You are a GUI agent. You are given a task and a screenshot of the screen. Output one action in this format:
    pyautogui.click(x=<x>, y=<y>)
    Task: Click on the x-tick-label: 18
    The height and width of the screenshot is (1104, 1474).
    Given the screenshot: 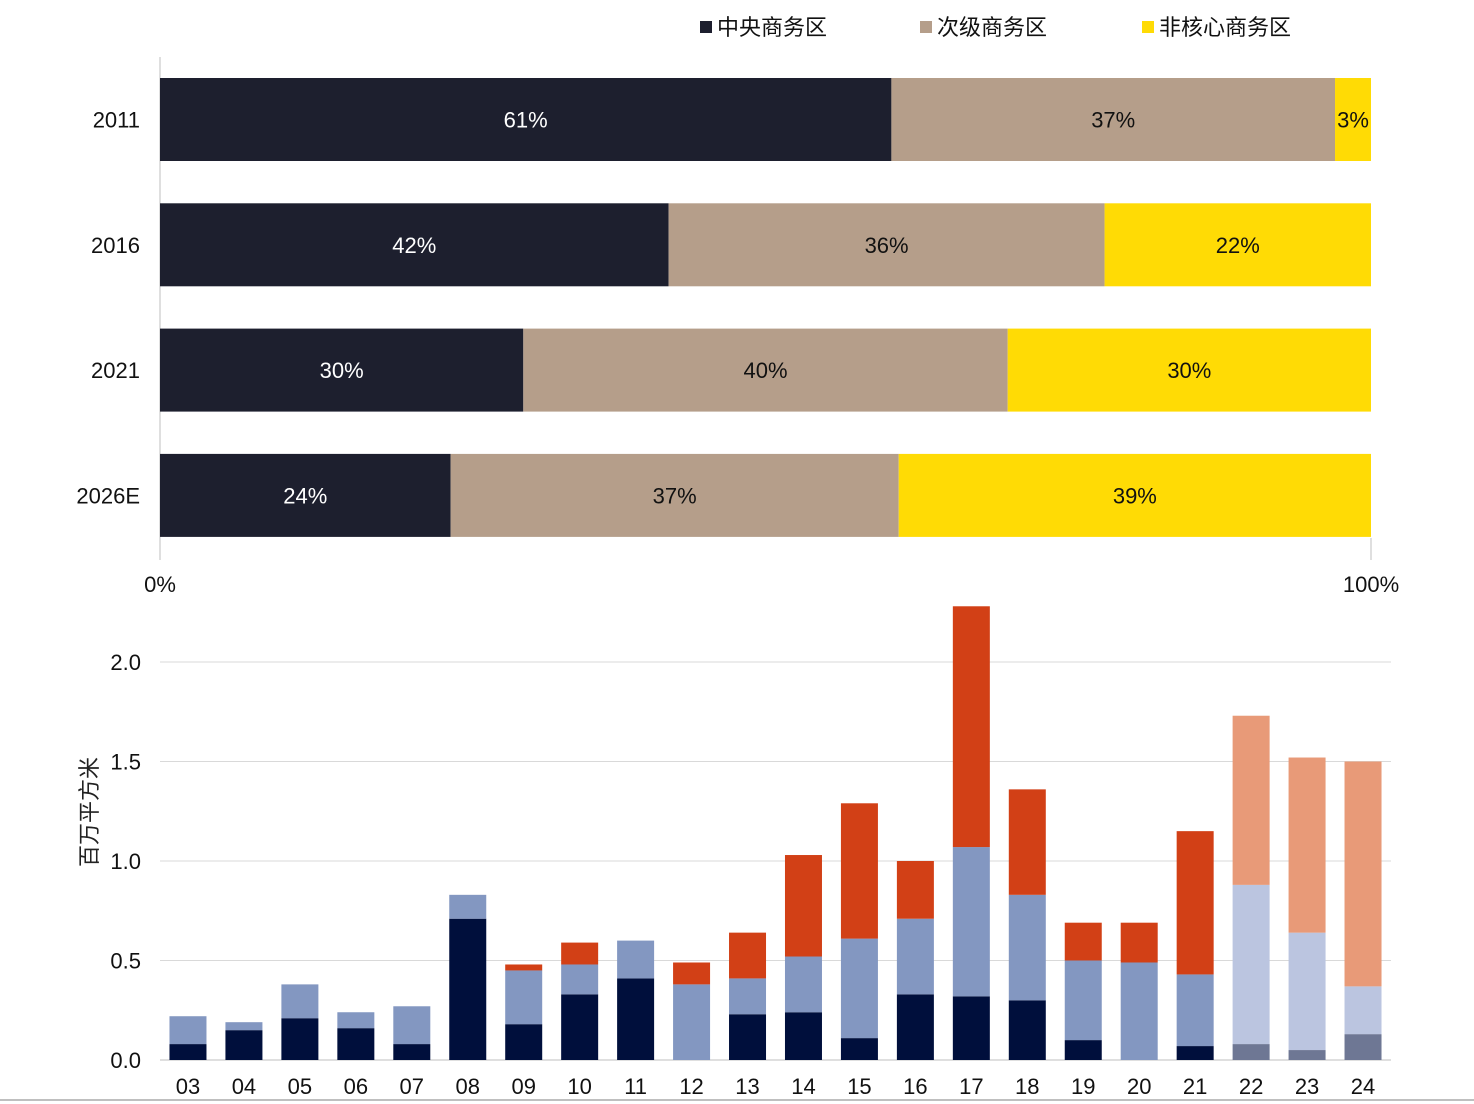 What is the action you would take?
    pyautogui.click(x=1027, y=1086)
    